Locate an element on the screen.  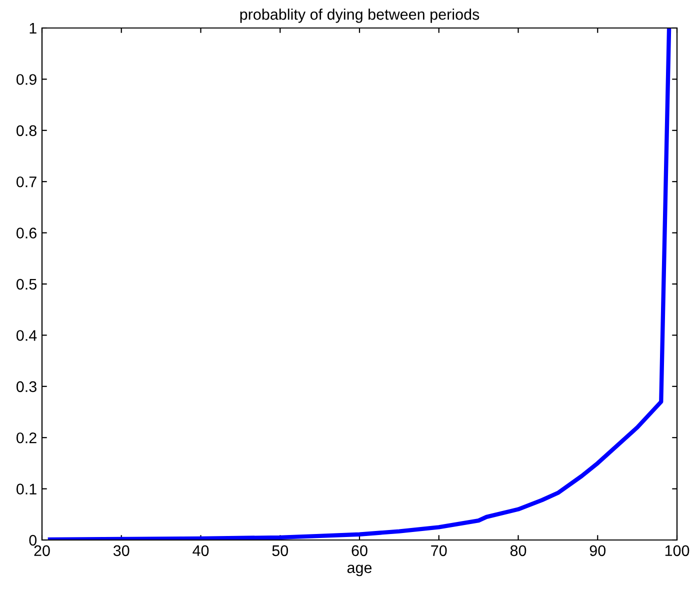
y-tick-label: 0.6 is located at coordinates (26, 233).